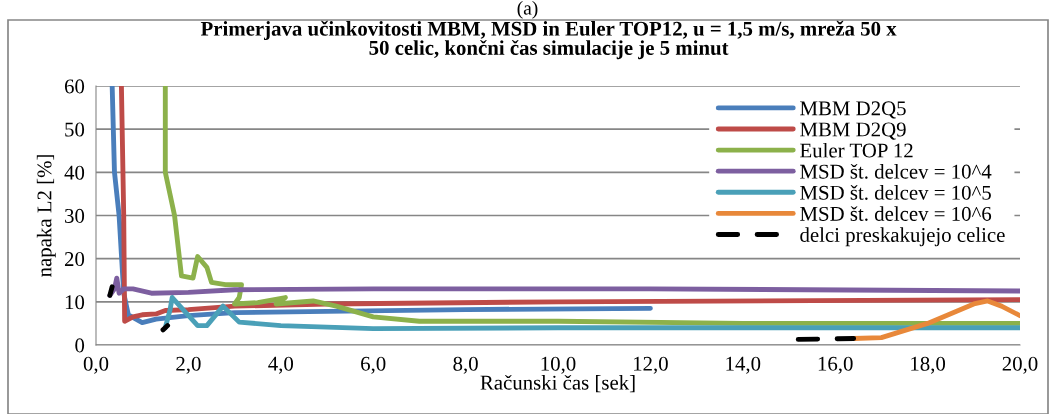  What do you see at coordinates (74, 172) in the screenshot?
I see `y-tick-label: 40` at bounding box center [74, 172].